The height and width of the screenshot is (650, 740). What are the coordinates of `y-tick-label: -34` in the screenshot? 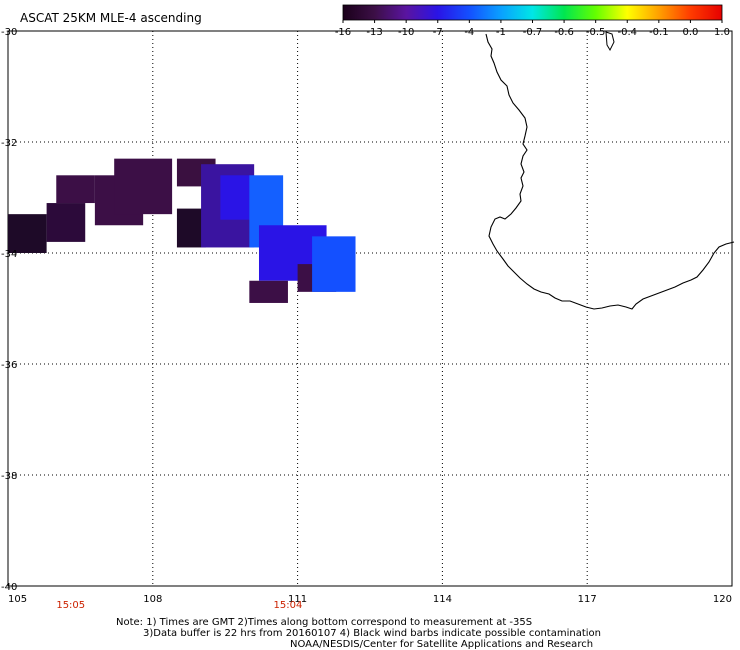 It's located at (9, 254).